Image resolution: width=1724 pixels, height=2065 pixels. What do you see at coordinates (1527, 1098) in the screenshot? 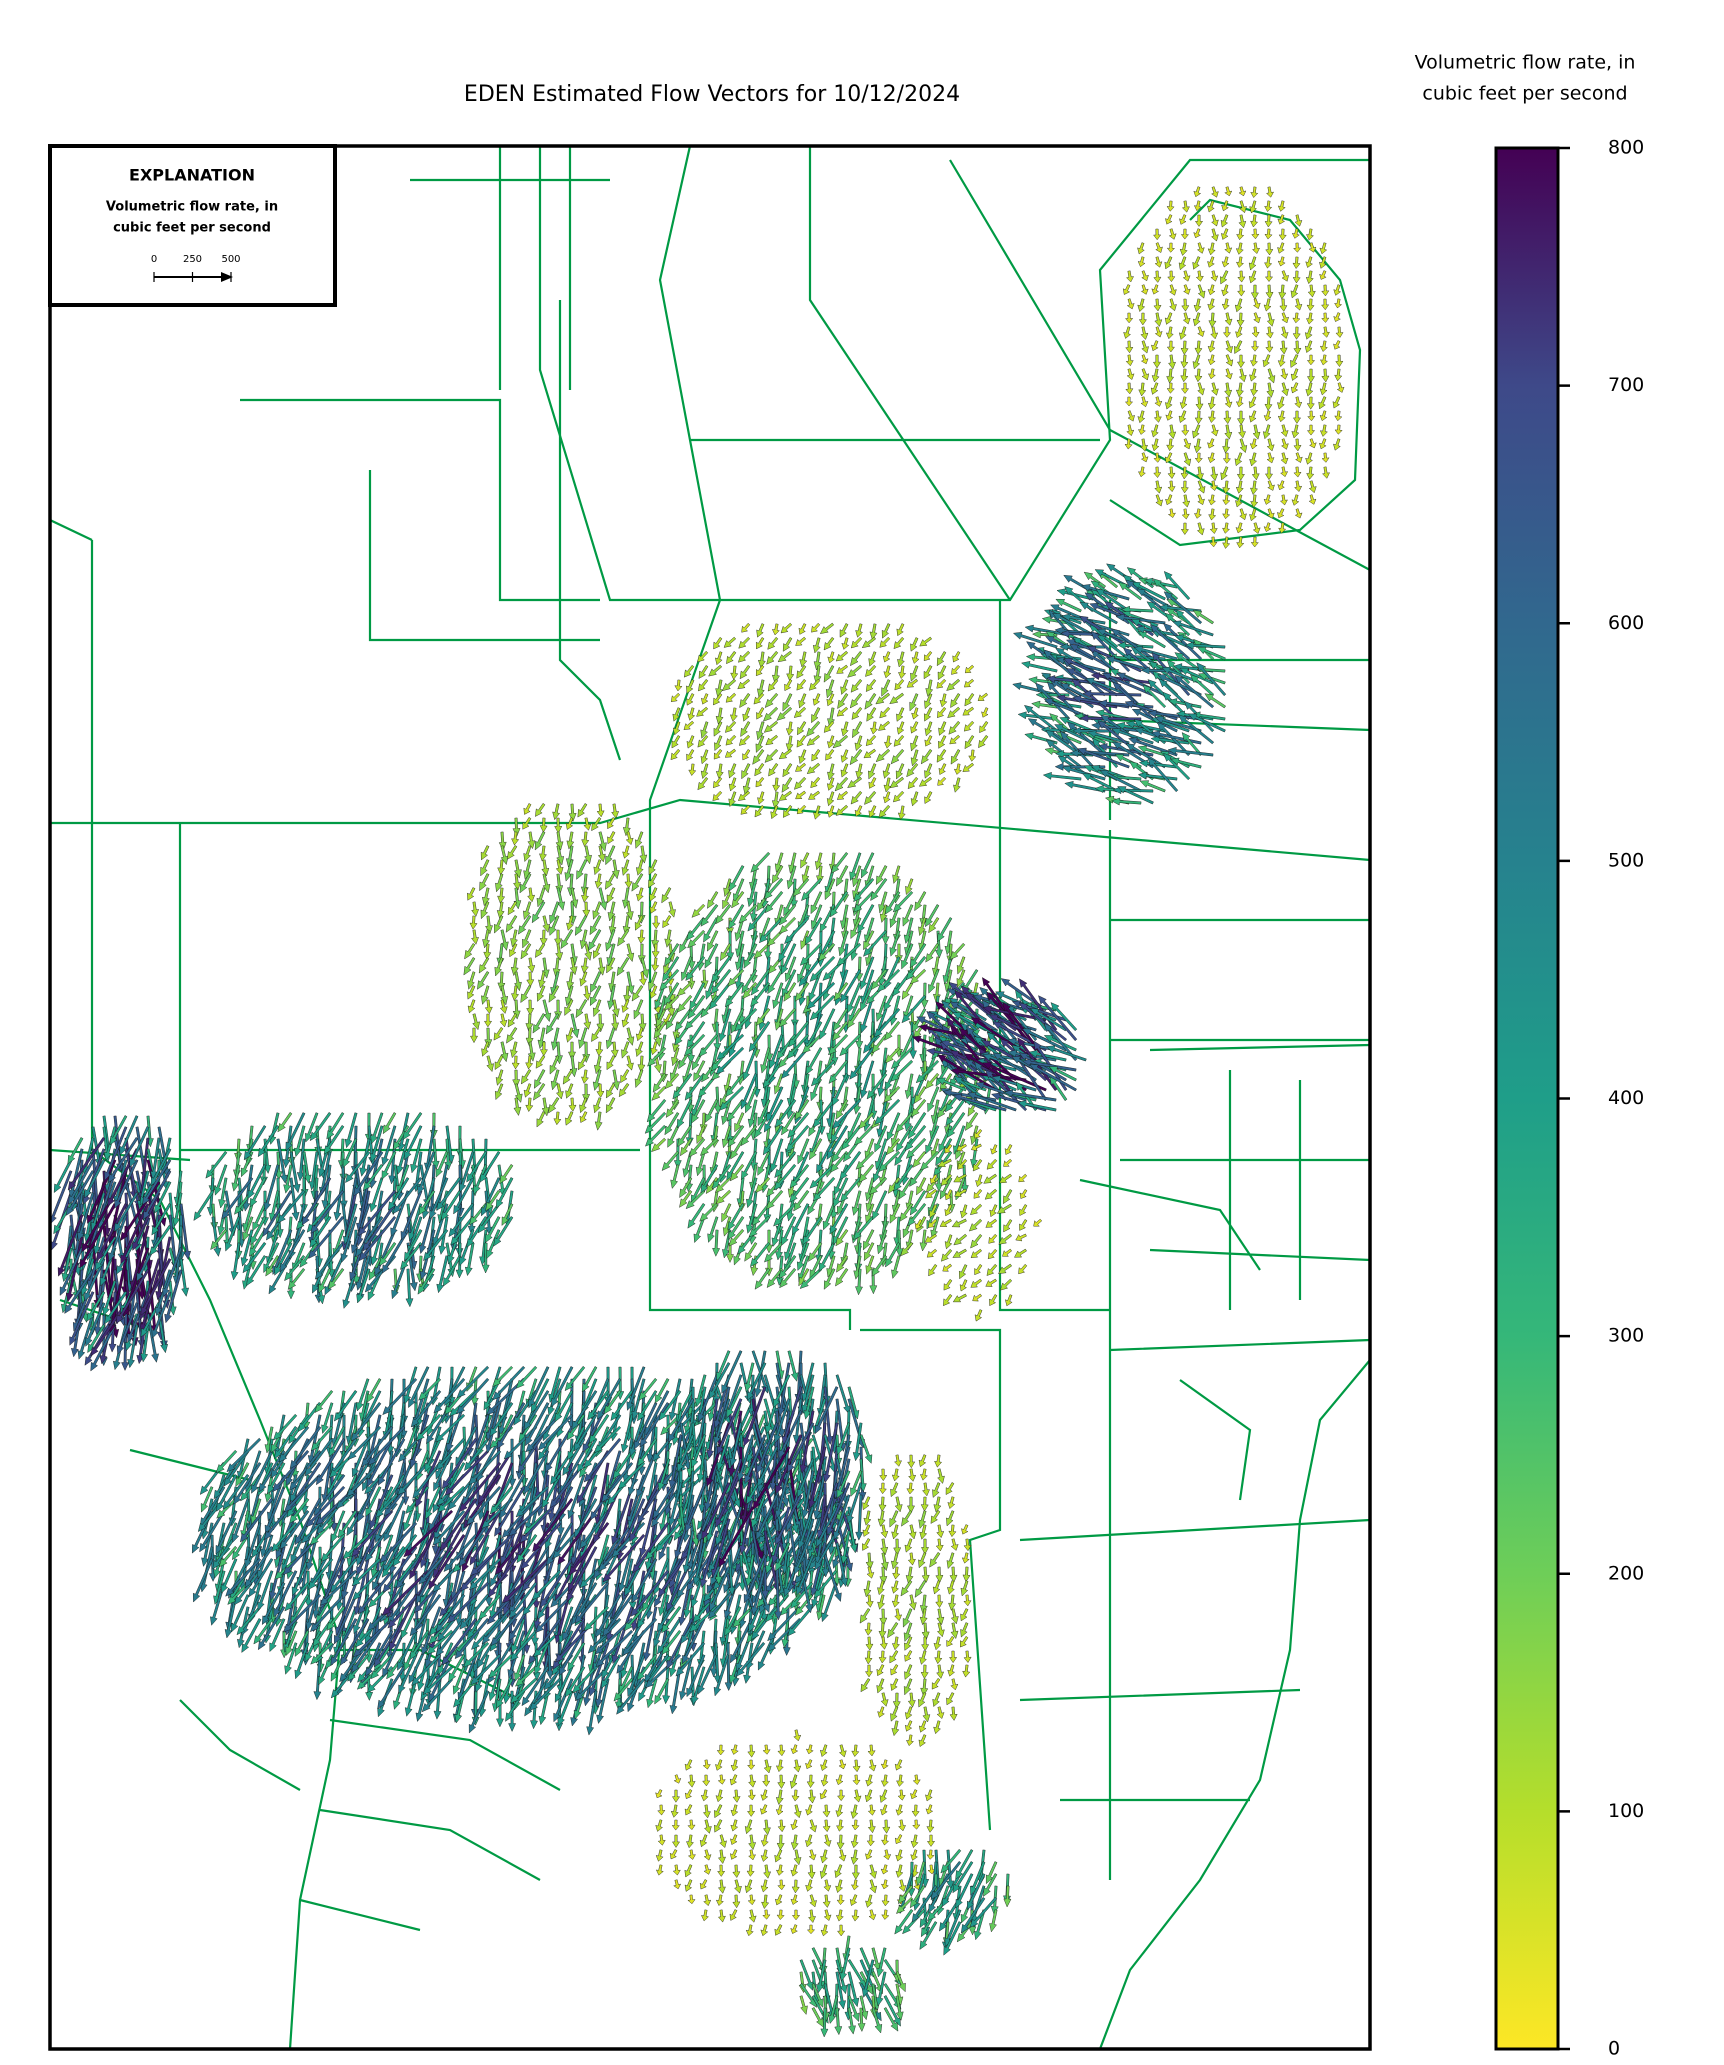
I see `colorbar-gradient` at bounding box center [1527, 1098].